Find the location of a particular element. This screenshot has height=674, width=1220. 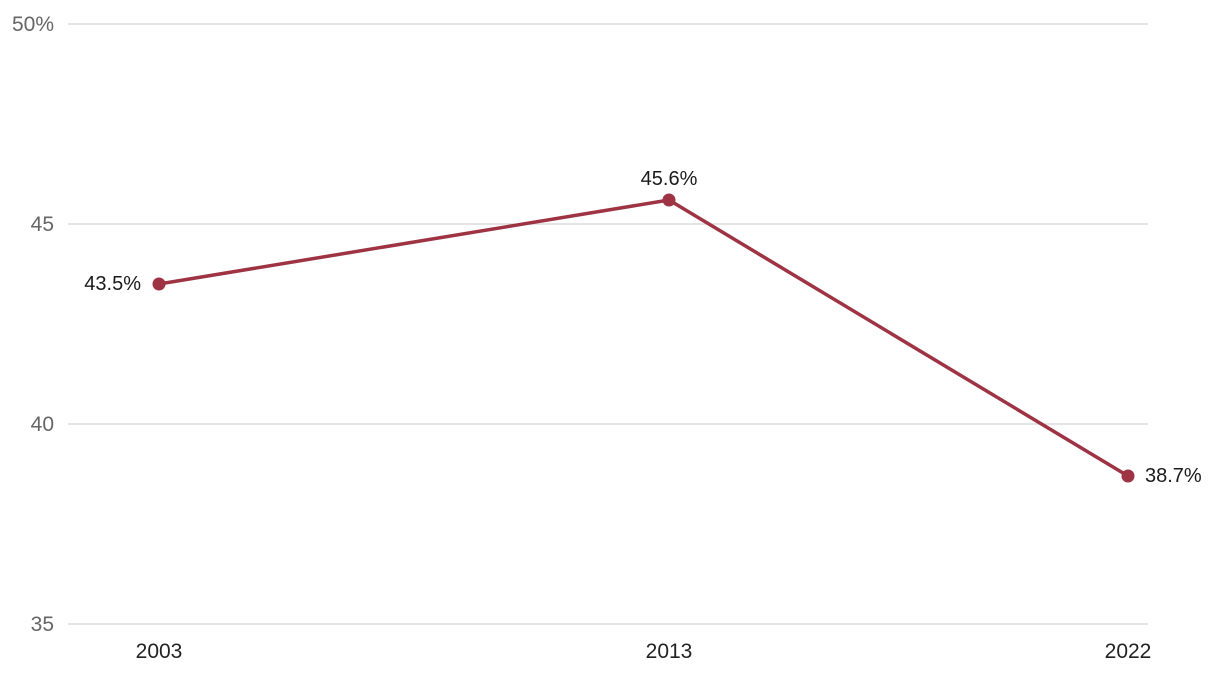

y-tick-label: 45 is located at coordinates (42, 224).